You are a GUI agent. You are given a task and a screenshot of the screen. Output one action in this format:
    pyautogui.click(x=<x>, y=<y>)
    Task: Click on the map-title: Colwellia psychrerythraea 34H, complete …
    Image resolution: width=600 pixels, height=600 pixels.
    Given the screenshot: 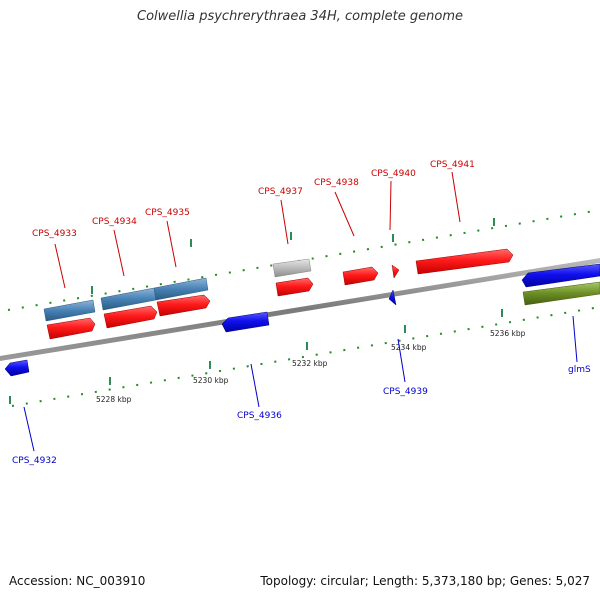 What is the action you would take?
    pyautogui.click(x=300, y=16)
    